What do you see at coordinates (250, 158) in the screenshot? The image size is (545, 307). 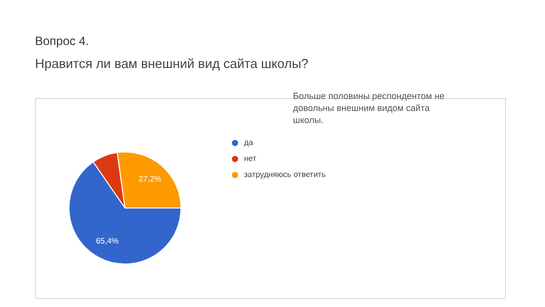 I see `legend-label: нет` at bounding box center [250, 158].